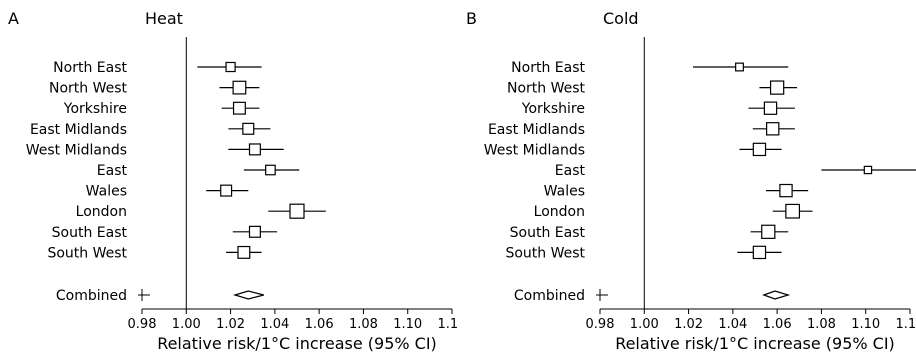  Describe the element at coordinates (13, 18) in the screenshot. I see `panel-letter: A` at that location.